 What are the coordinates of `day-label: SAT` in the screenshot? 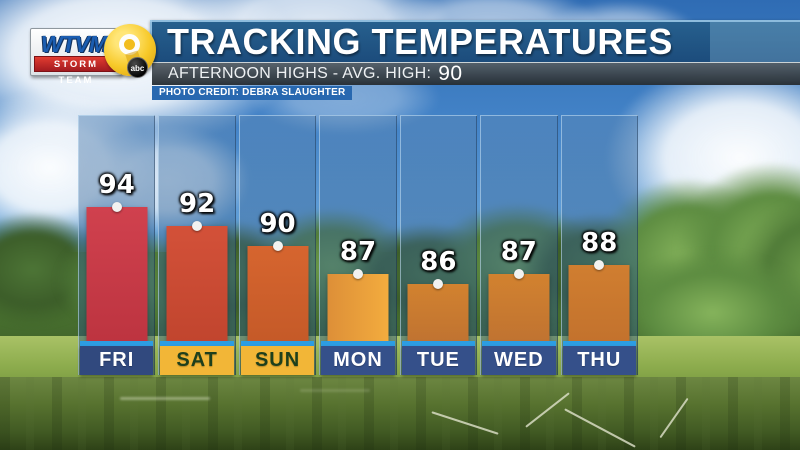 It's located at (197, 360).